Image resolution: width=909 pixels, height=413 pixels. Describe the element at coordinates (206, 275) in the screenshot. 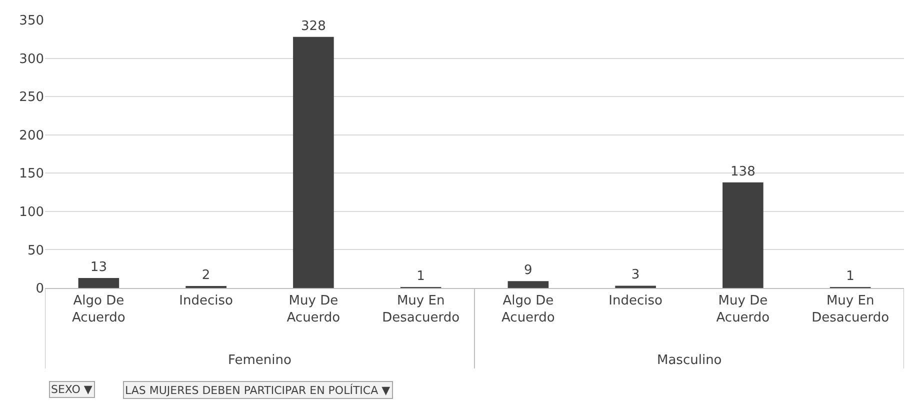

I see `data-label: 2` at that location.